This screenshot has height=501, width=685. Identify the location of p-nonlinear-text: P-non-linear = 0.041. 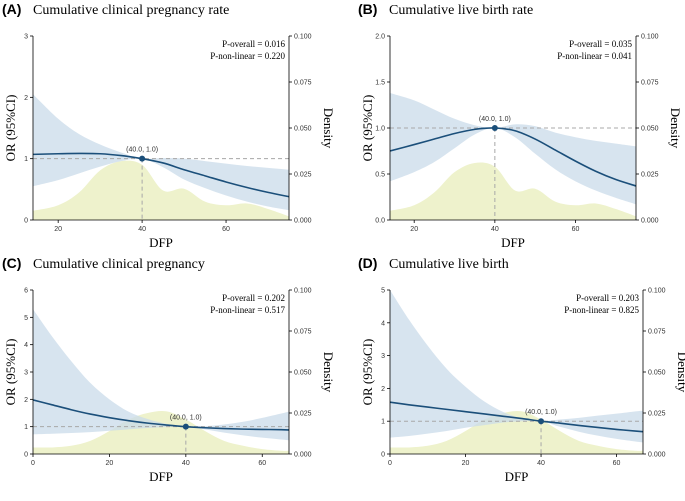
(594, 56).